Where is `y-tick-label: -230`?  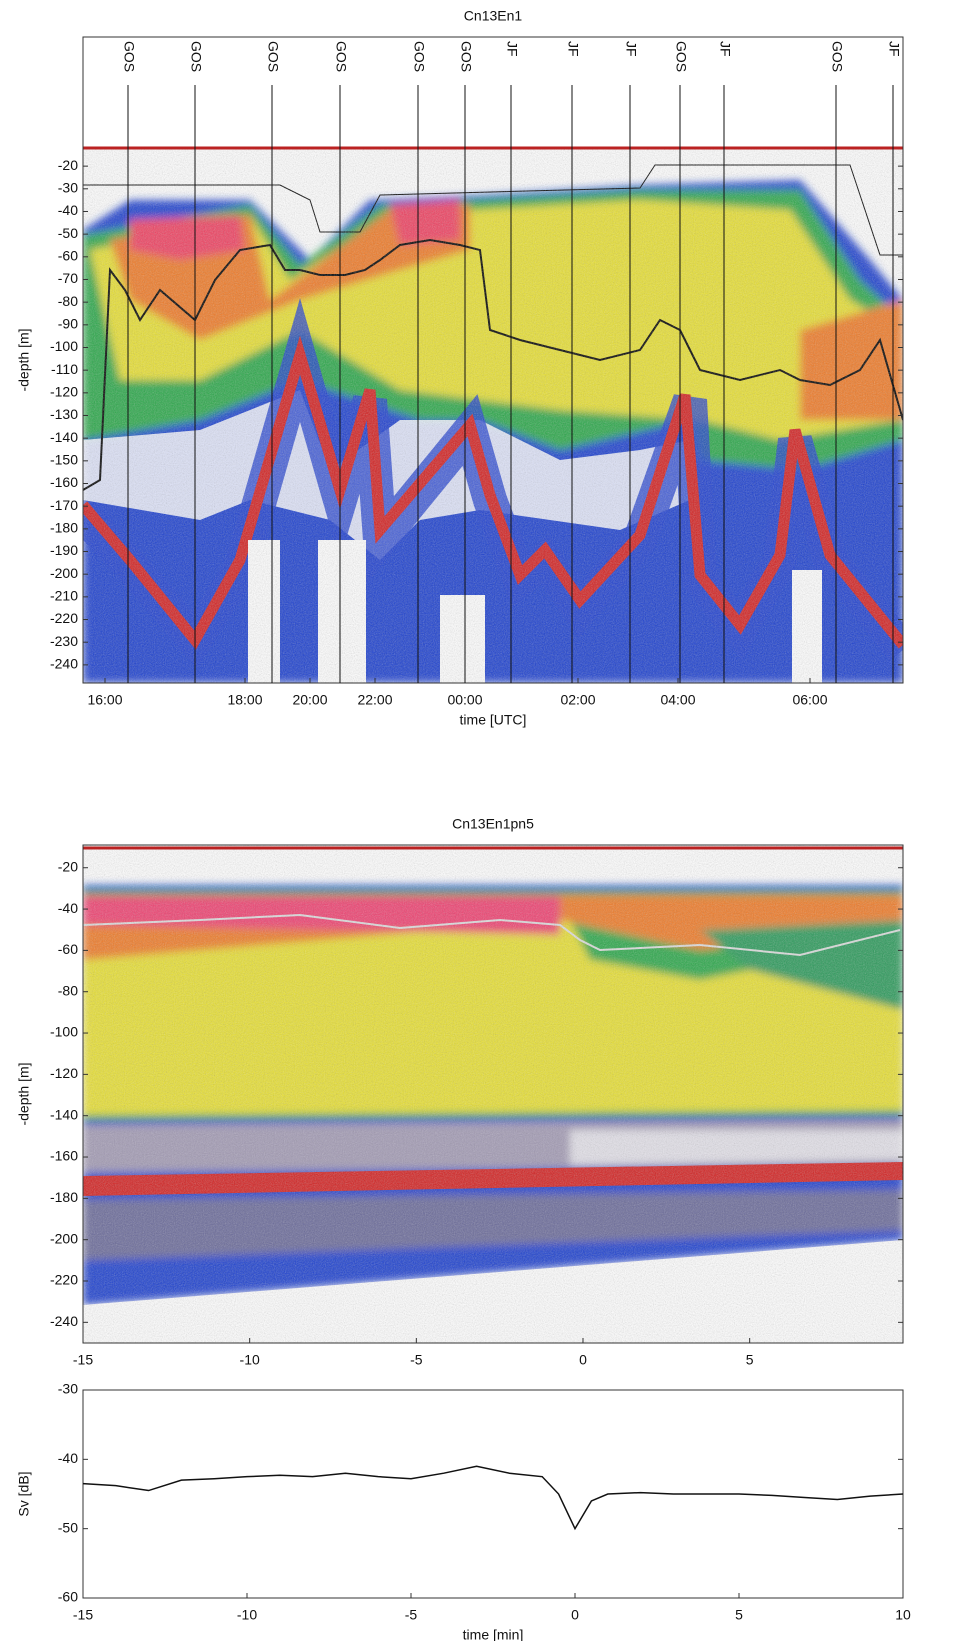 y-tick-label: -230 is located at coordinates (64, 641).